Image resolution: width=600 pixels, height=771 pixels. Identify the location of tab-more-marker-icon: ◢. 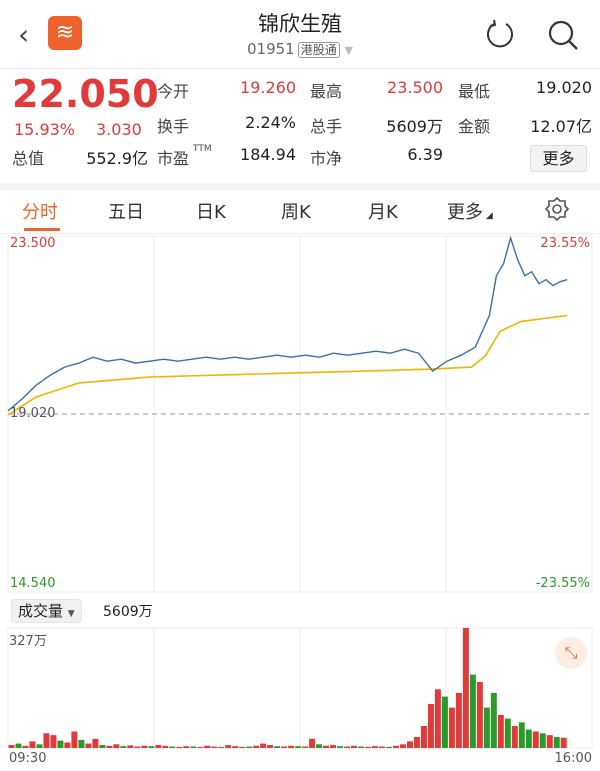
(488, 216).